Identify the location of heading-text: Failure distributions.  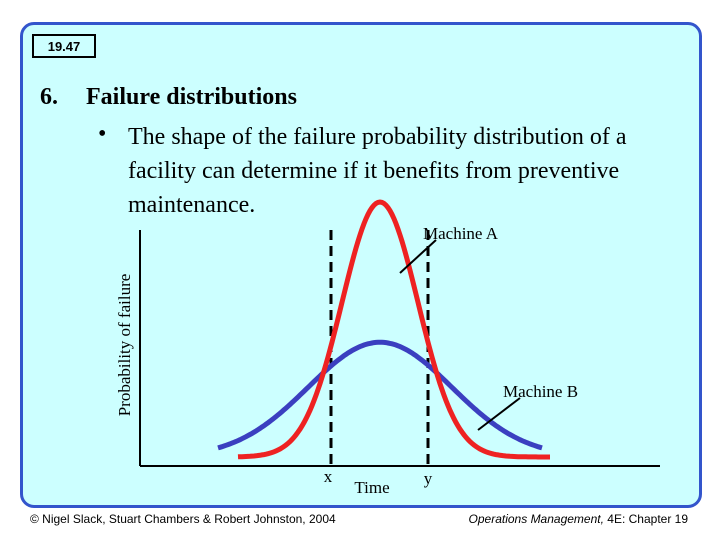
(191, 97).